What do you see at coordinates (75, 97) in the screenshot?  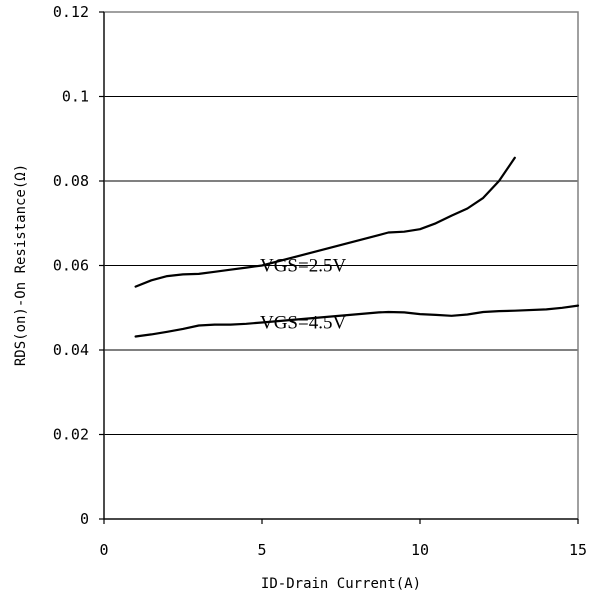 I see `y-tick-label: 0.1` at bounding box center [75, 97].